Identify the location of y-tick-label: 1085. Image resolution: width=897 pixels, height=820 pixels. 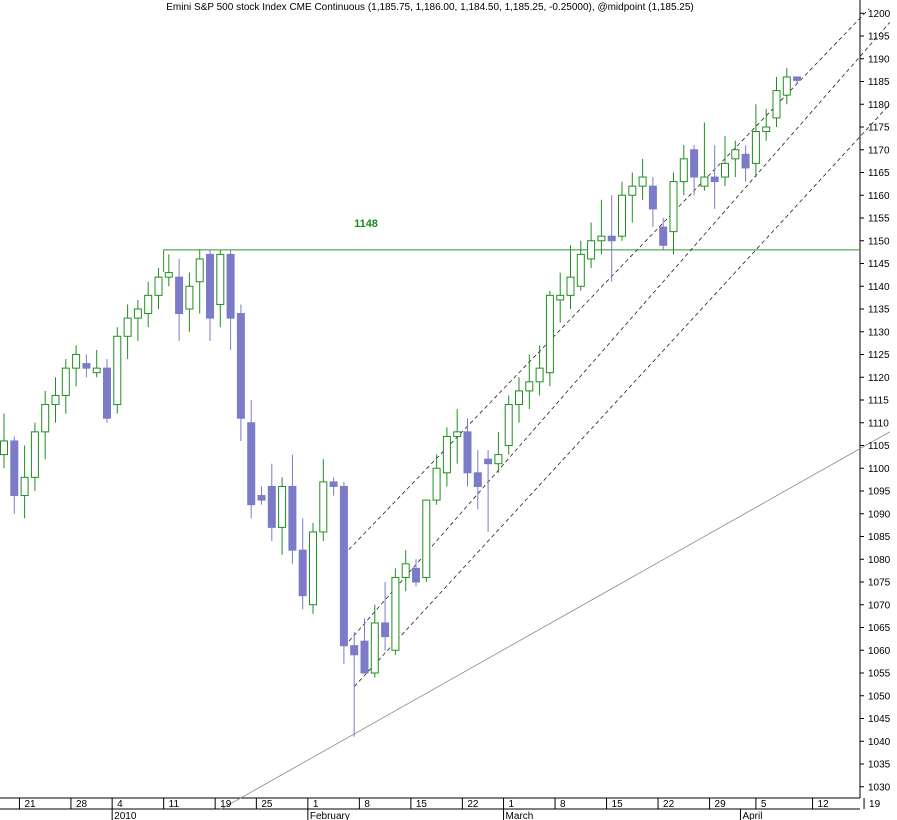
(879, 537).